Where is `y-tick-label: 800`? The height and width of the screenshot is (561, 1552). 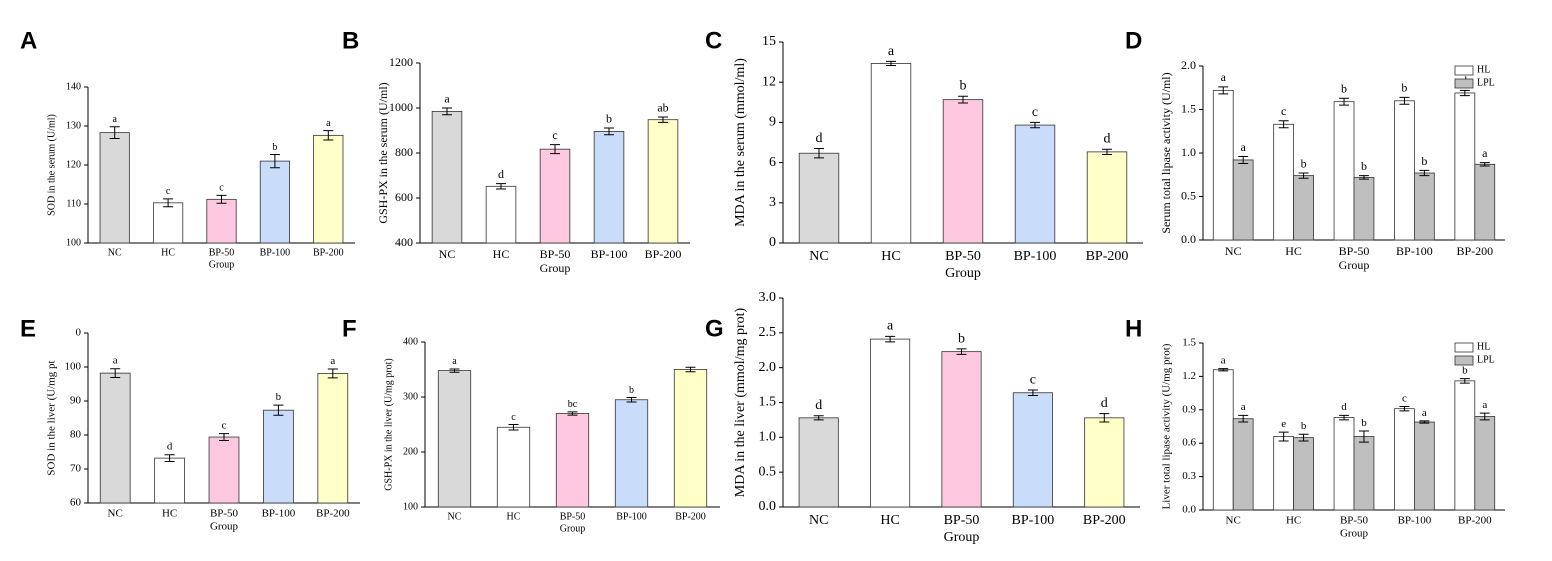 y-tick-label: 800 is located at coordinates (404, 152).